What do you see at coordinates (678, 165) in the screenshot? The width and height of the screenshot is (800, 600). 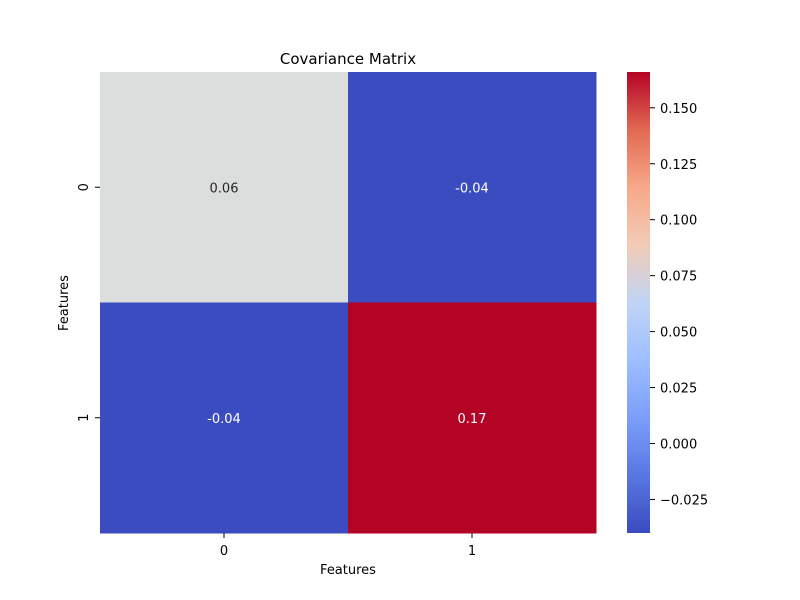 I see `colorbar-tick-label: 0.125` at bounding box center [678, 165].